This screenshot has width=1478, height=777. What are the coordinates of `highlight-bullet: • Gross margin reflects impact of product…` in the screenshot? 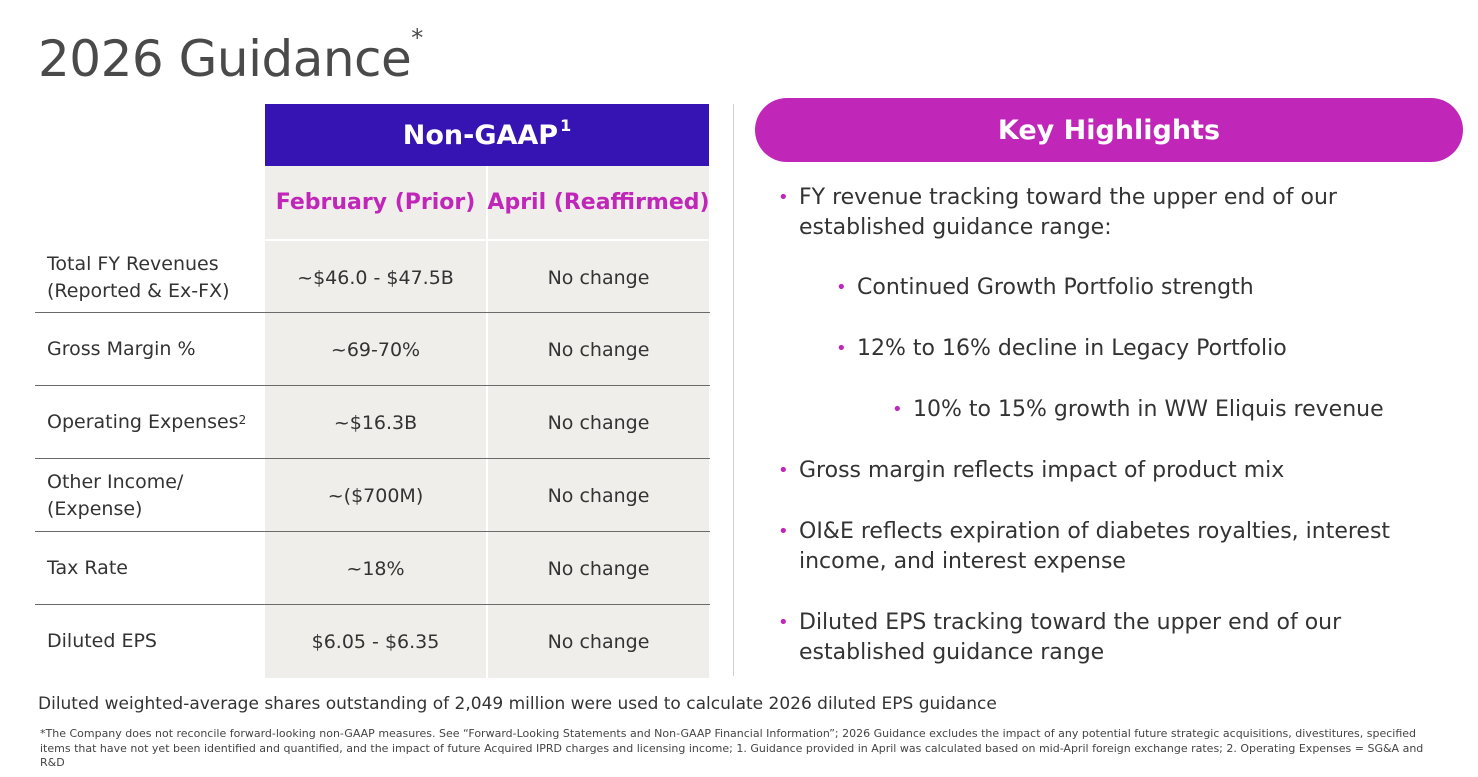 It's located at (1031, 471).